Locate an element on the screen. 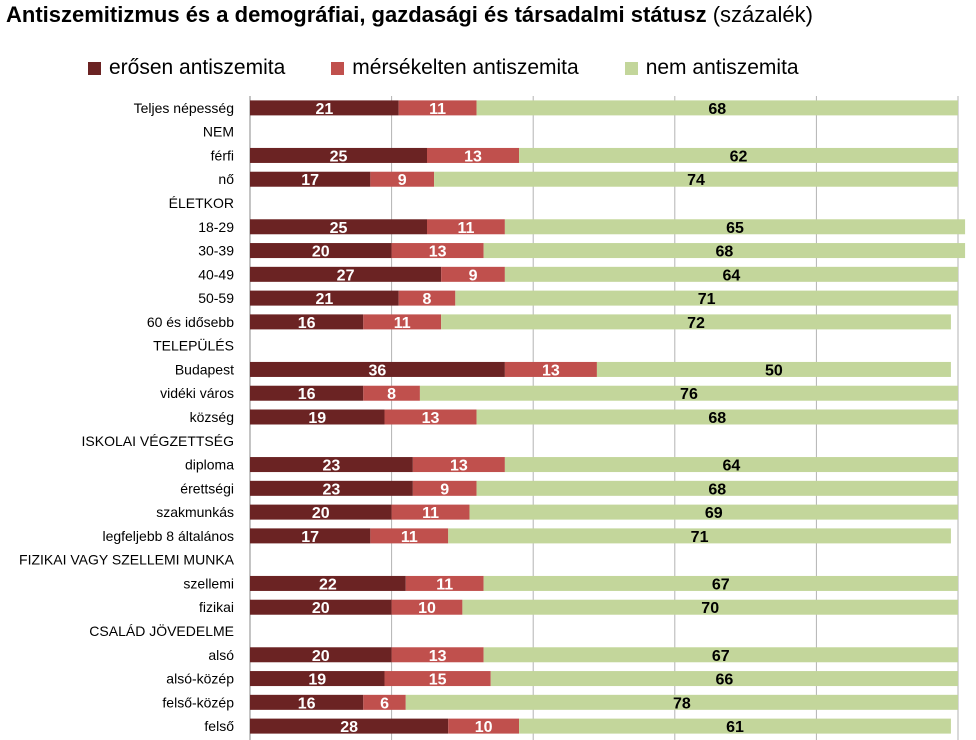 The width and height of the screenshot is (976, 740). data-label: 78 is located at coordinates (682, 703).